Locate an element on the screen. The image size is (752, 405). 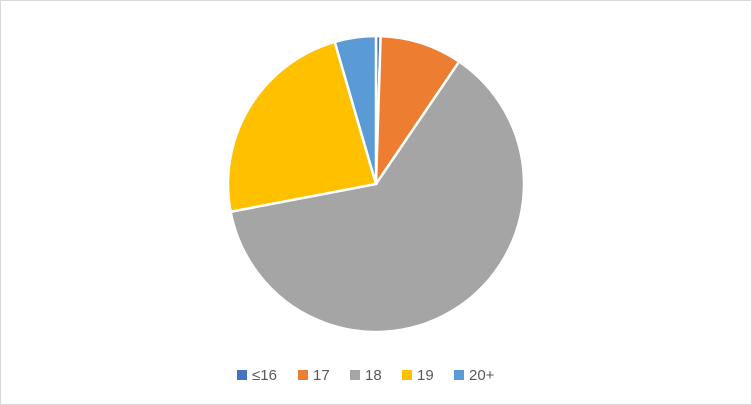
legend-label: ≤16 is located at coordinates (264, 375).